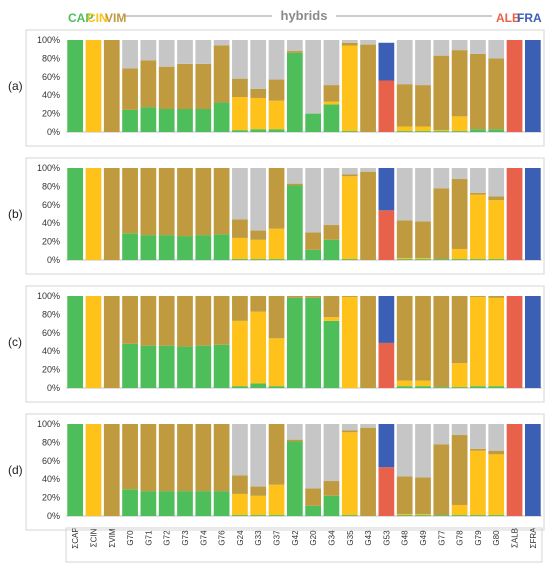 The width and height of the screenshot is (550, 566). Describe the element at coordinates (313, 538) in the screenshot. I see `x-tick-label: G20` at that location.